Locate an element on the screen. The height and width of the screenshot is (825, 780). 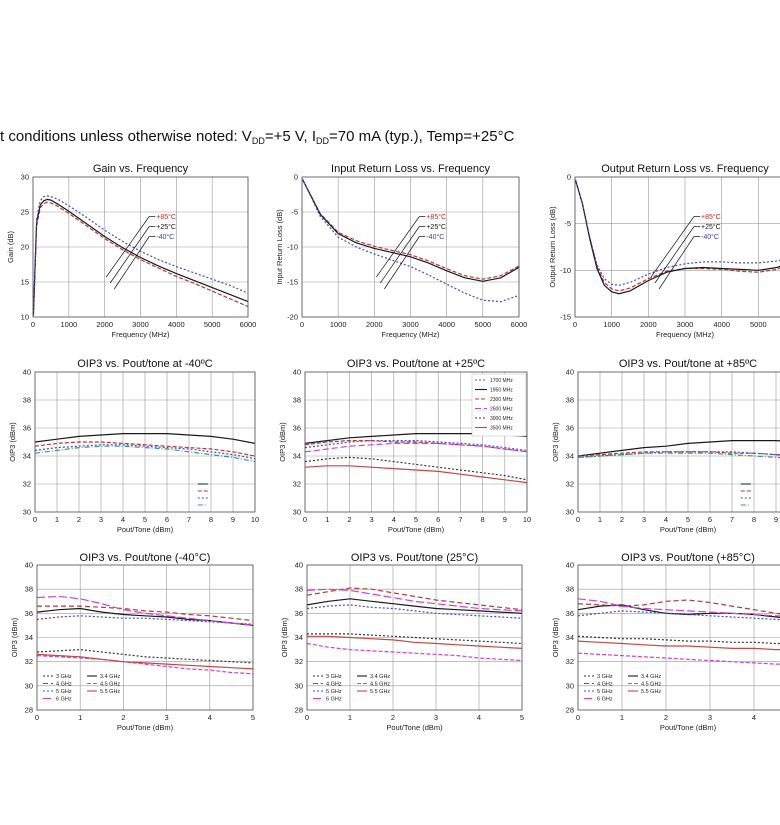
y-tick-label: 20 is located at coordinates (25, 247).